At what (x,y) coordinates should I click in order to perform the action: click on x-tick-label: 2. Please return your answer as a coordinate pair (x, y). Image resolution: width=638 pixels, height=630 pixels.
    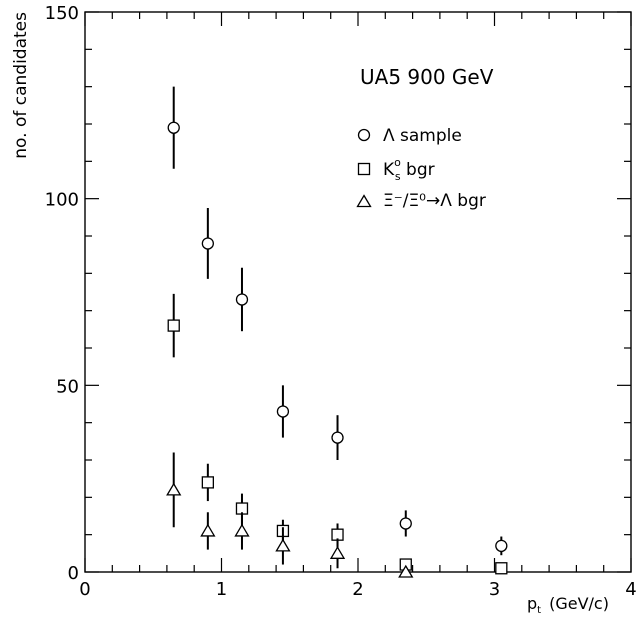
    Looking at the image, I should click on (357, 589).